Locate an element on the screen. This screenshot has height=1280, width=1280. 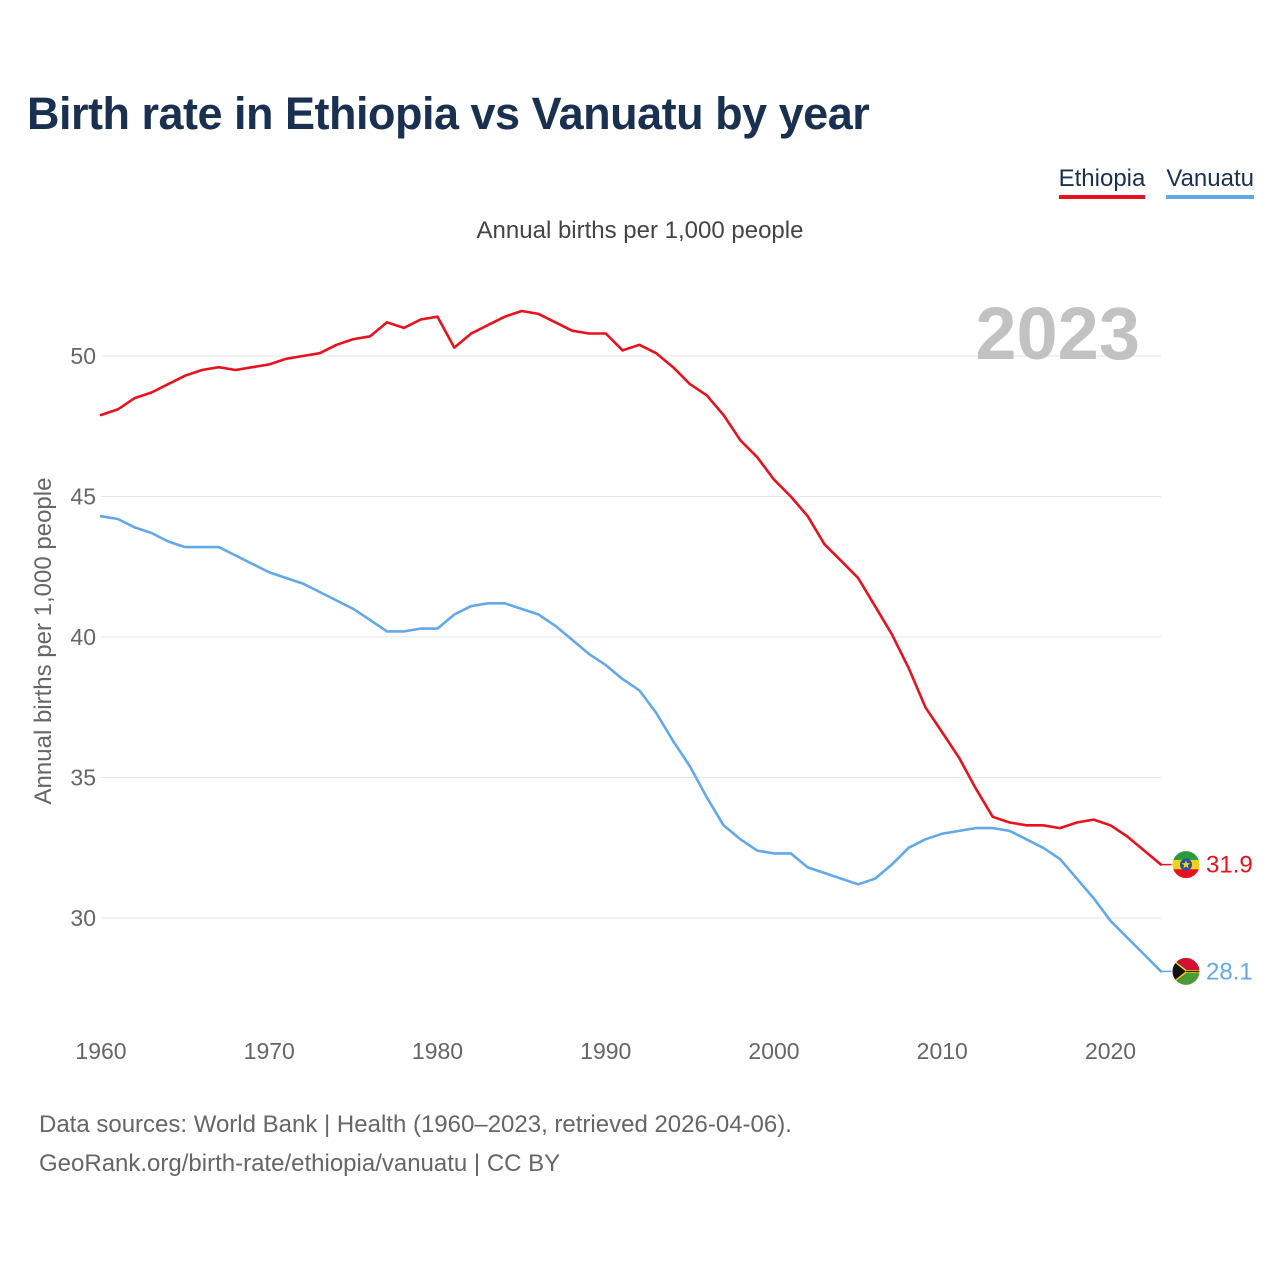
y-tick-label: 40 is located at coordinates (83, 637).